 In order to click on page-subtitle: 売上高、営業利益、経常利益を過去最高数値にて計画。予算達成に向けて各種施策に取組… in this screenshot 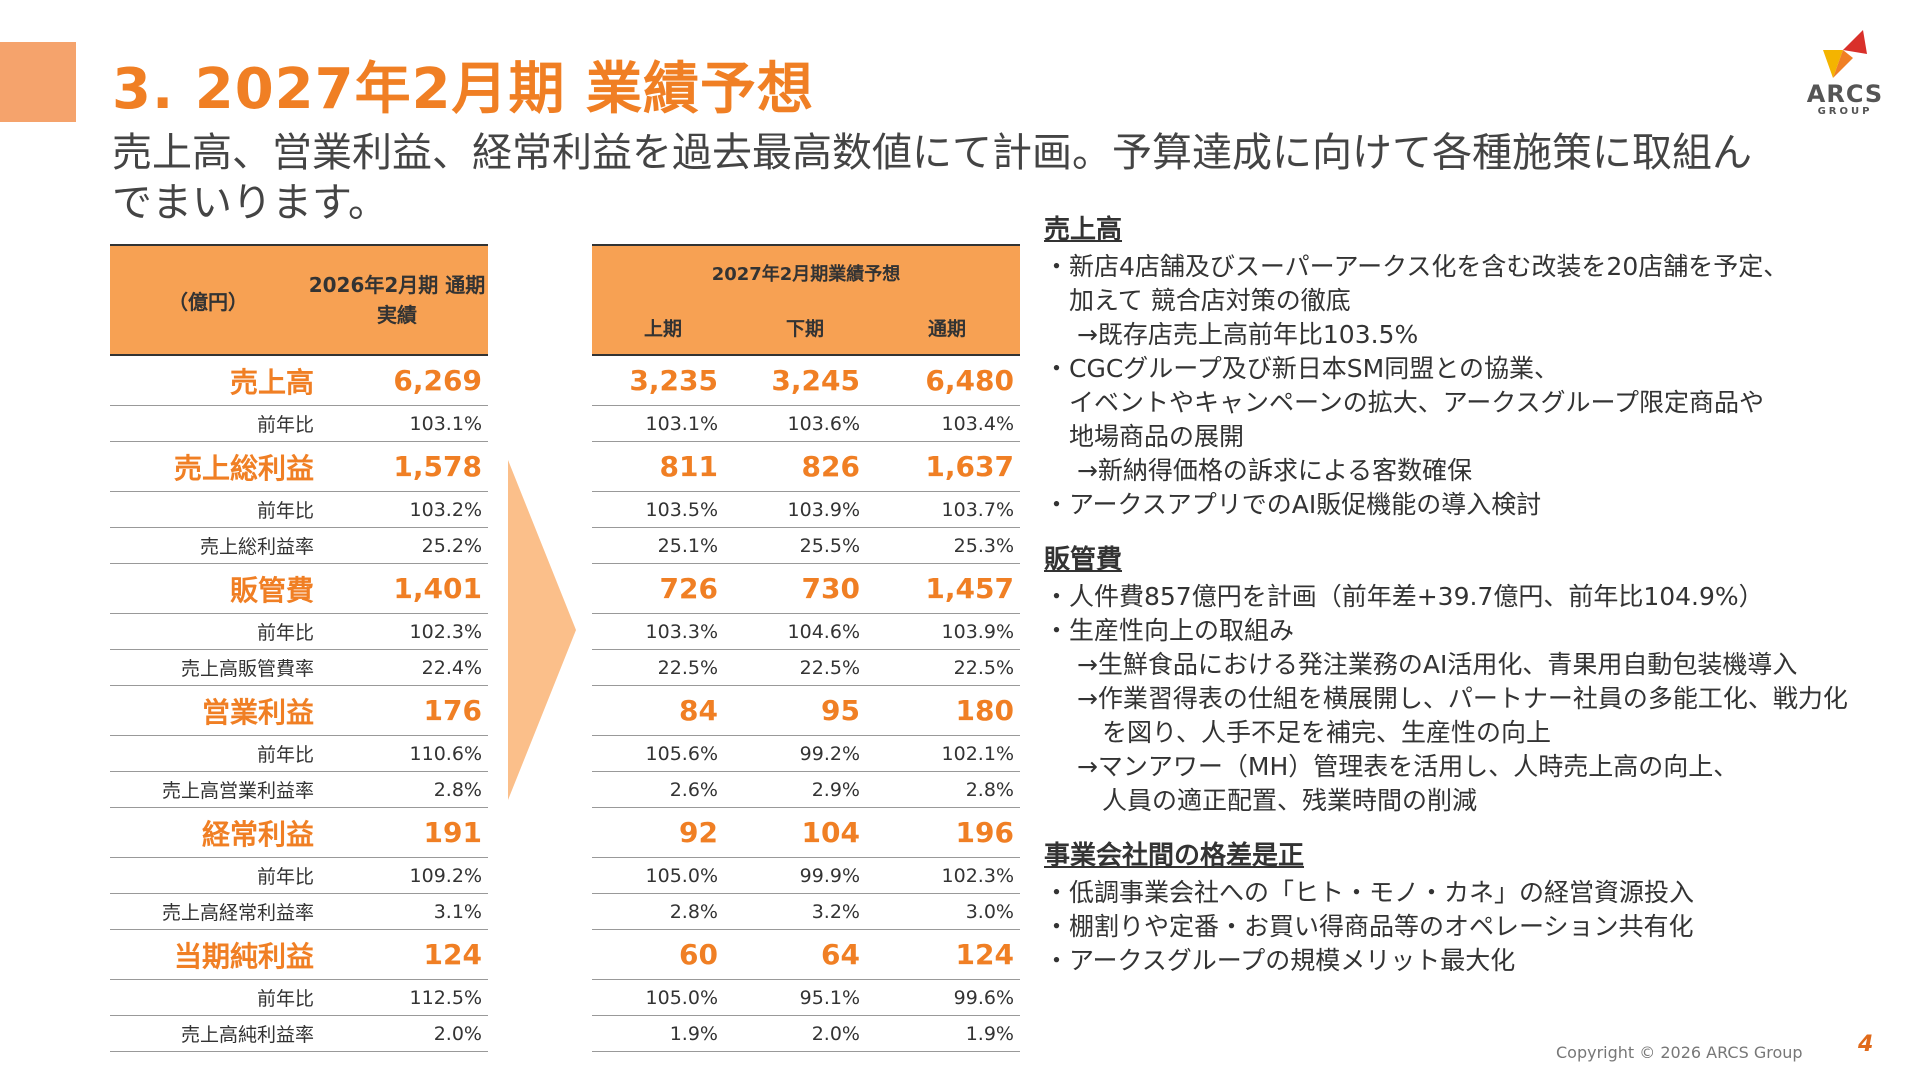, I will do `click(932, 178)`.